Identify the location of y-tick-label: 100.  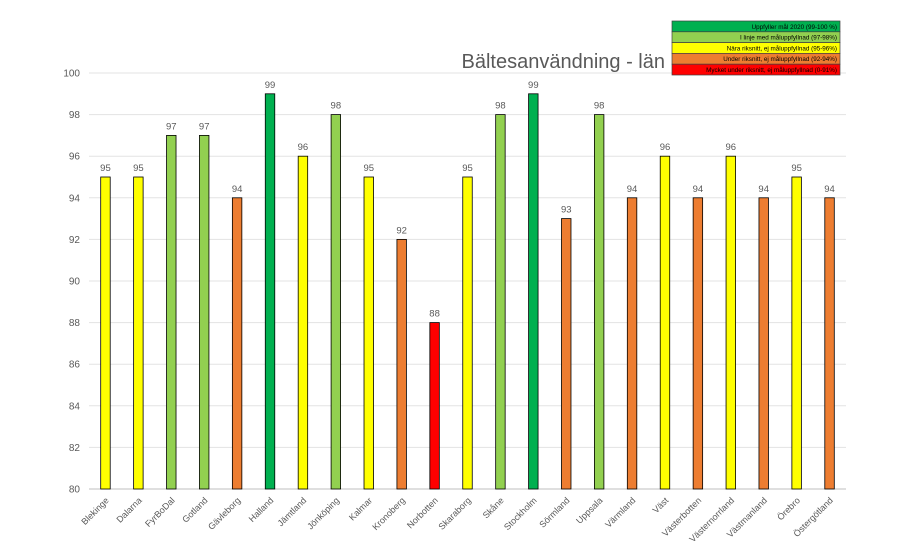
(71, 74).